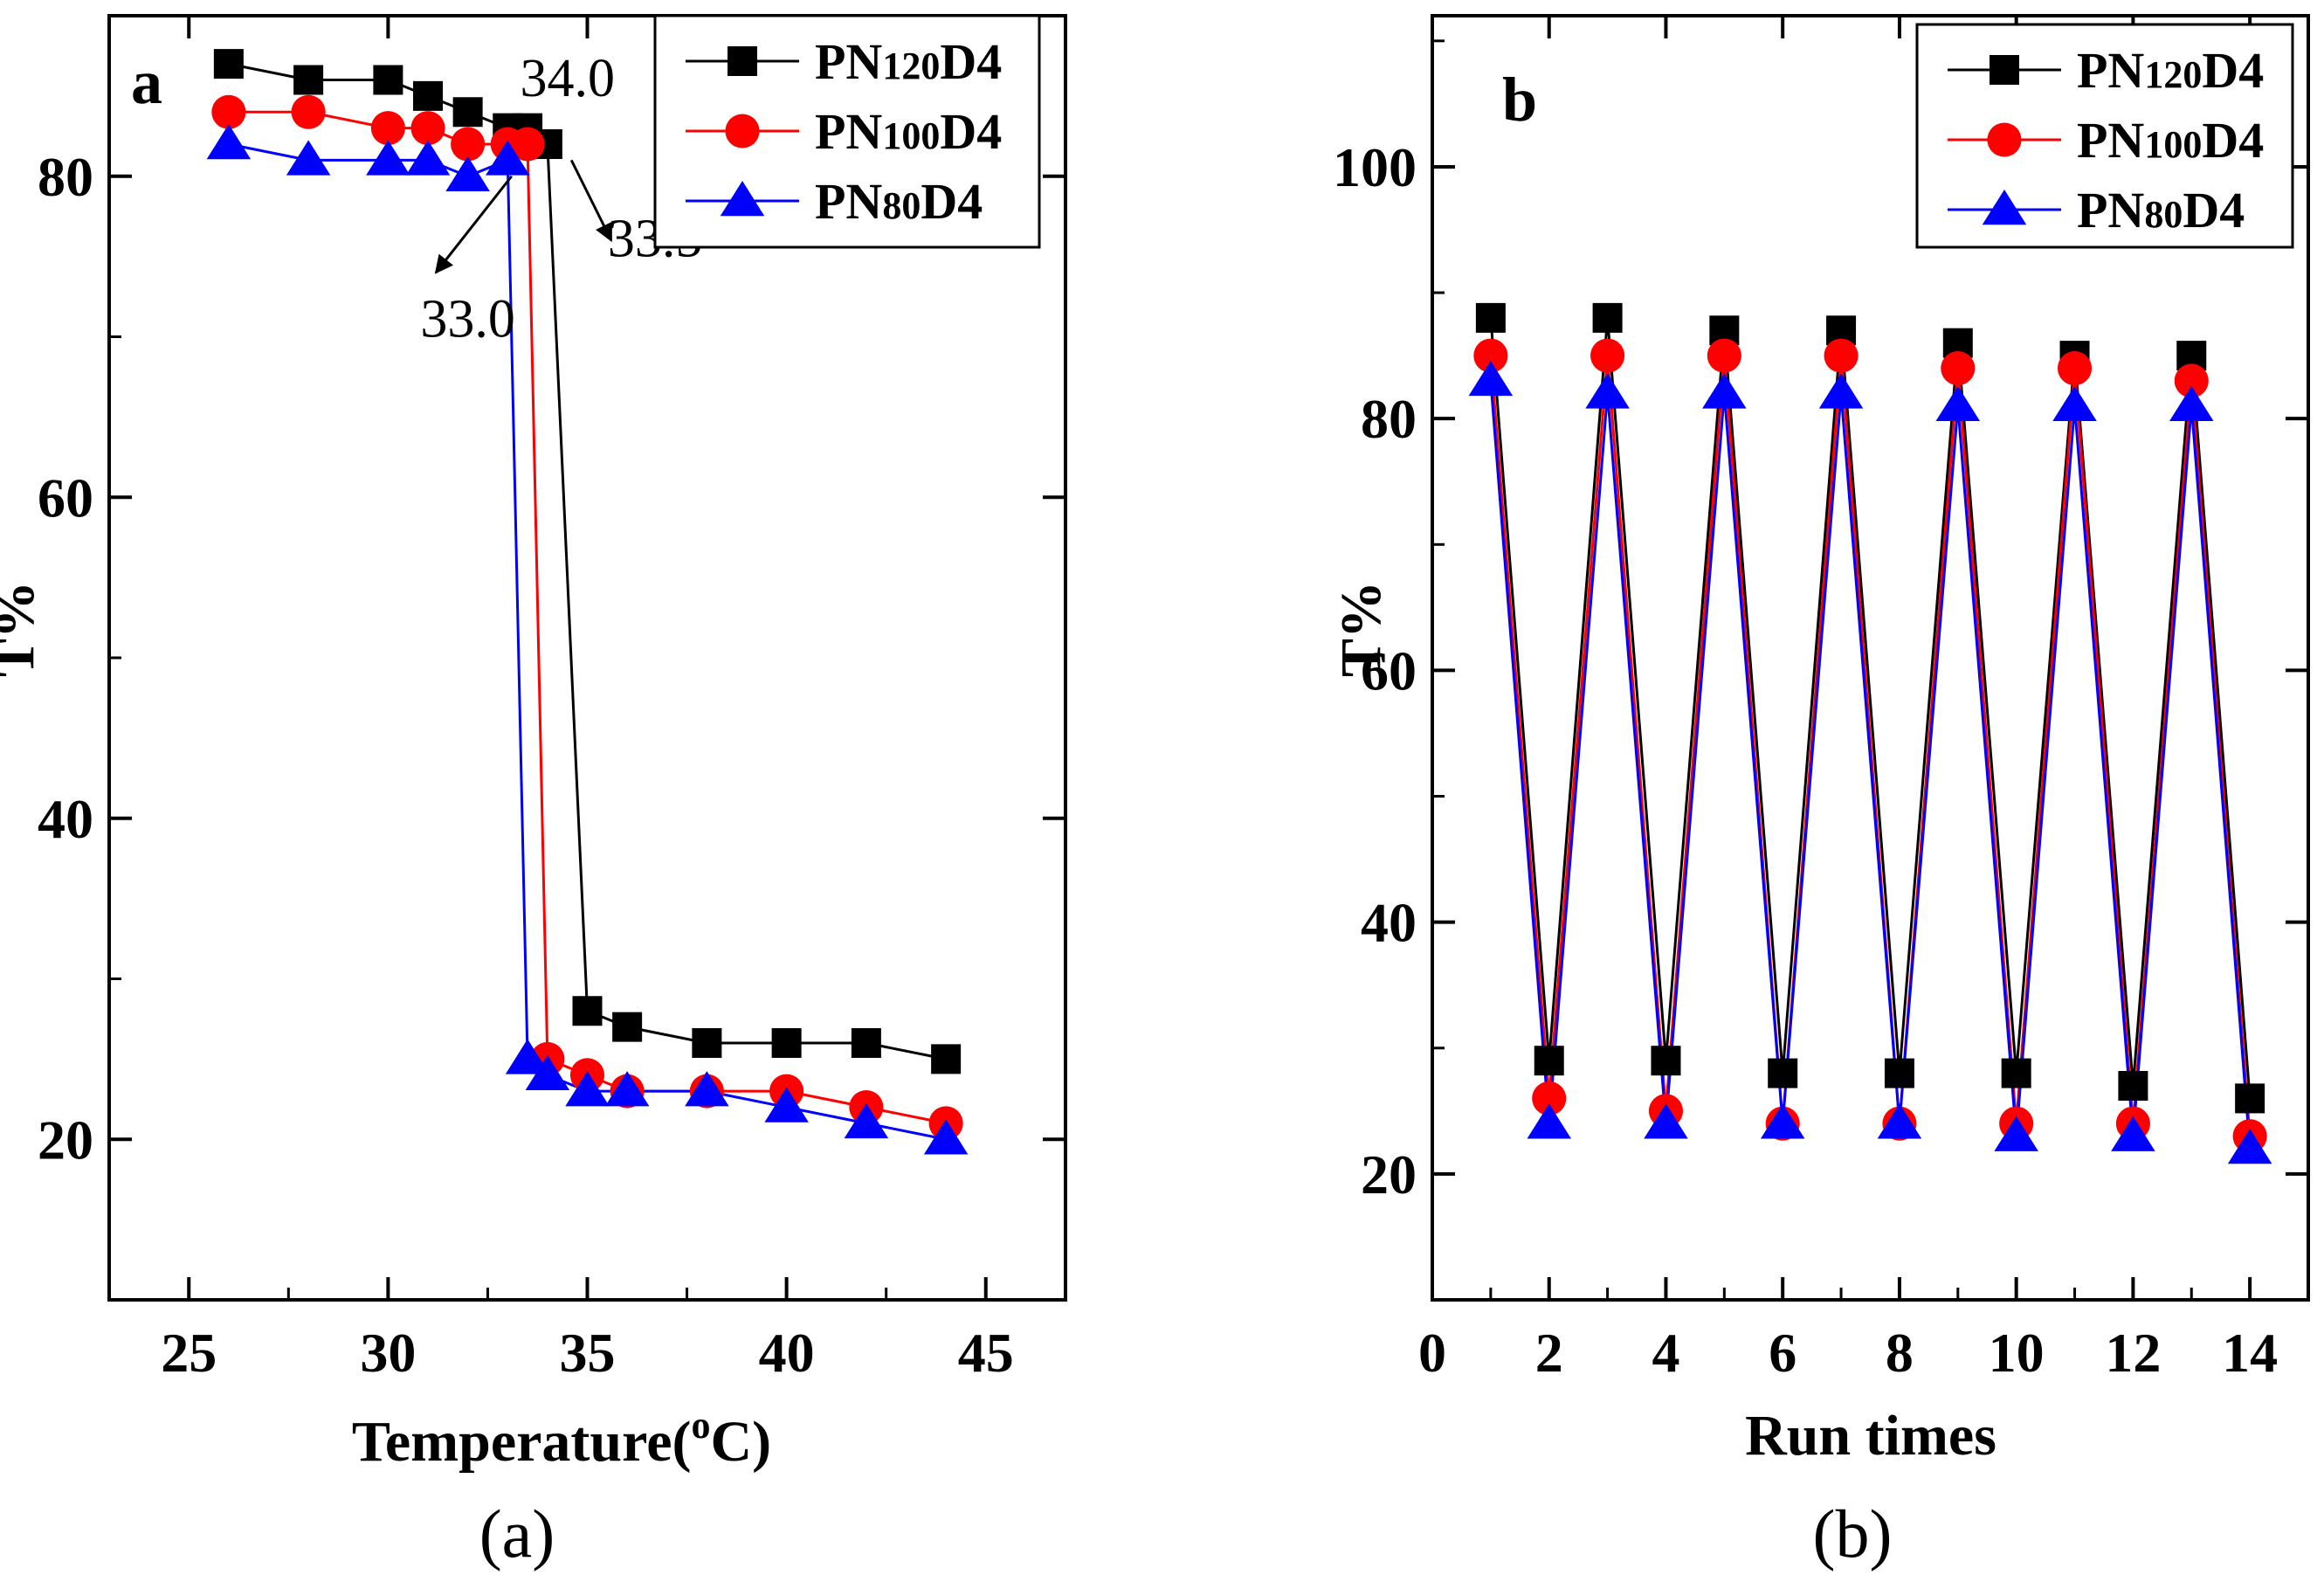 The height and width of the screenshot is (1582, 2324). What do you see at coordinates (561, 1439) in the screenshot?
I see `x-axis-title: Temperature(oC)` at bounding box center [561, 1439].